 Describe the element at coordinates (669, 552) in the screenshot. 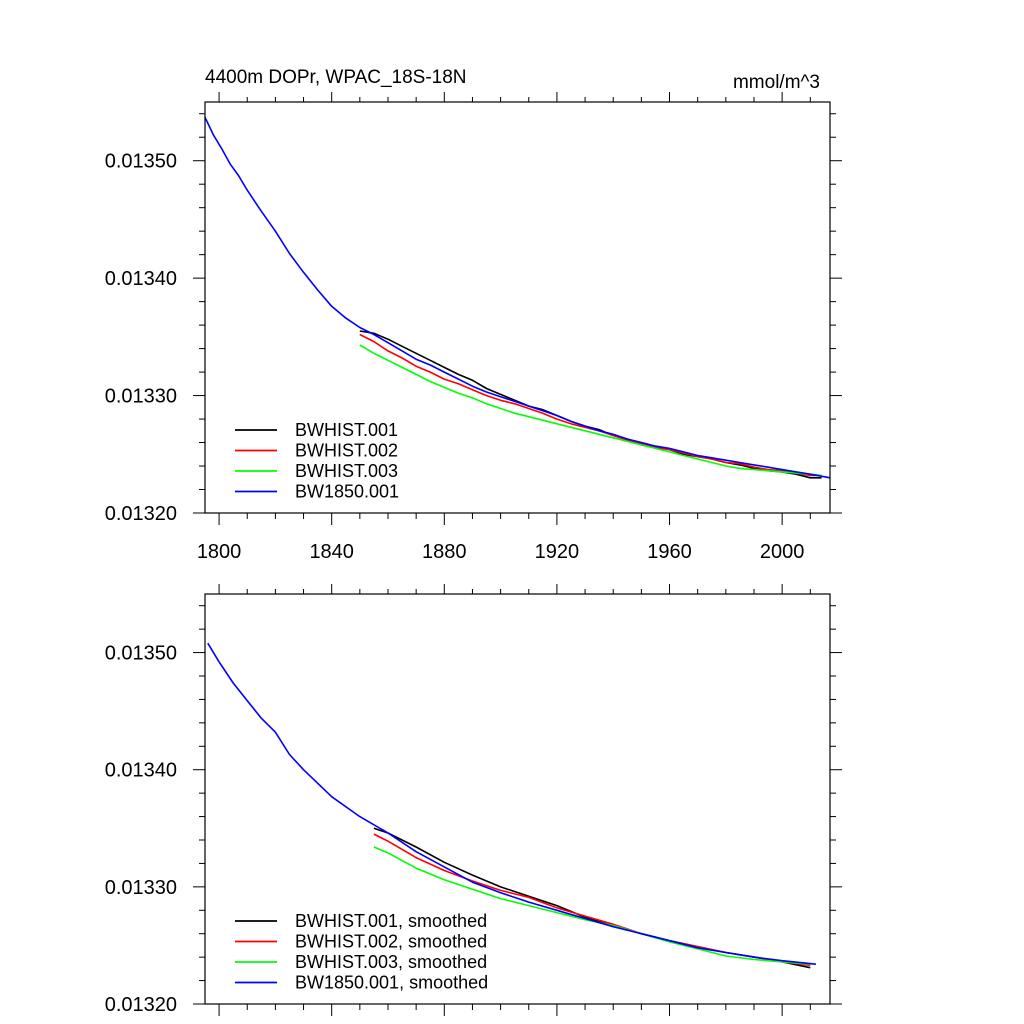

I see `x-tick-label: 1960` at that location.